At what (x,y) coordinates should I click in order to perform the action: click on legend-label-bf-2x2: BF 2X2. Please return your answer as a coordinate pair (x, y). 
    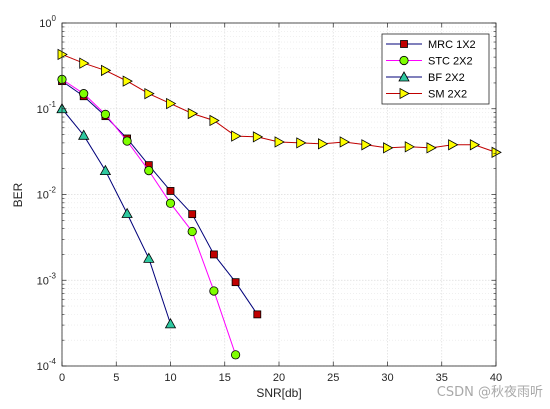
    Looking at the image, I should click on (446, 78).